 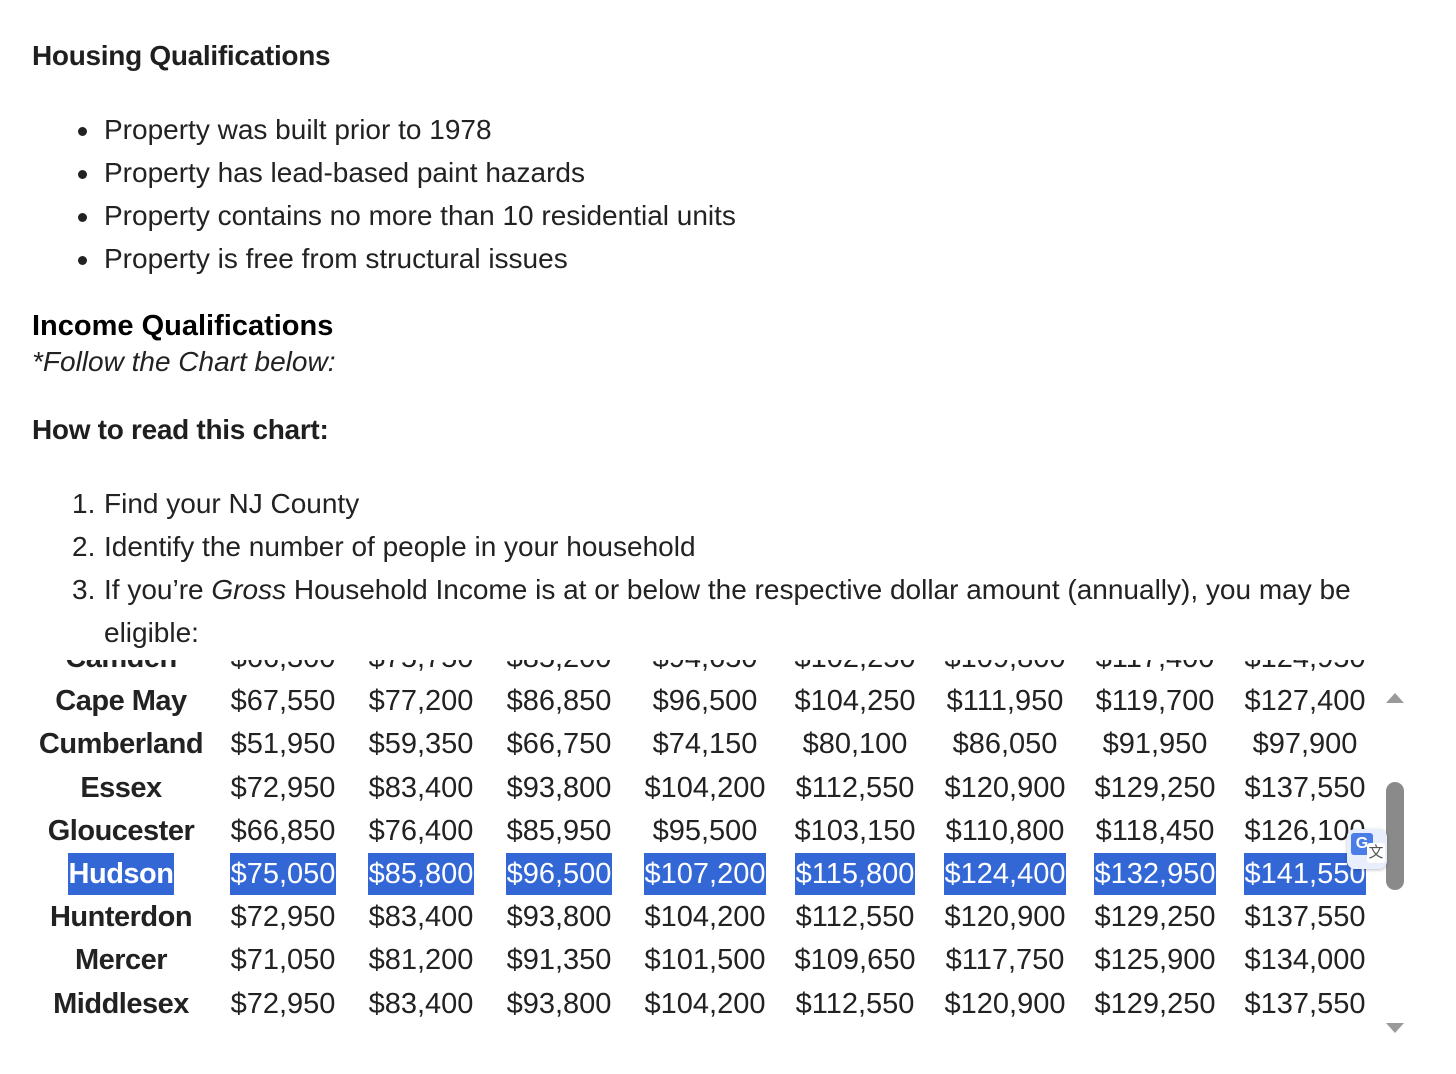 I want to click on income-limit-cell: $129,250, so click(x=1155, y=917).